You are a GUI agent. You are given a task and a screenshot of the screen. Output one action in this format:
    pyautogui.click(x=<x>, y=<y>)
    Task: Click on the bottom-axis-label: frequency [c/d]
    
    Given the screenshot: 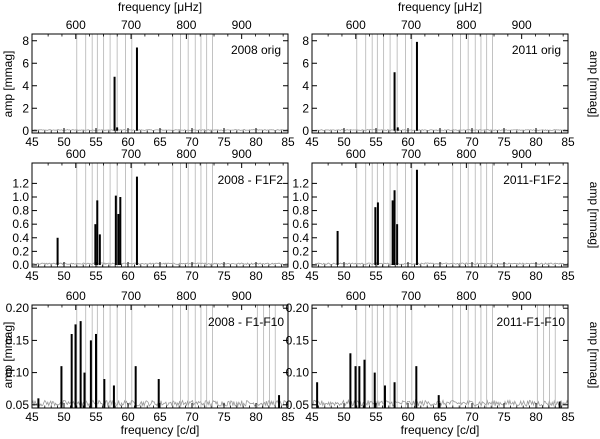 What is the action you would take?
    pyautogui.click(x=160, y=430)
    